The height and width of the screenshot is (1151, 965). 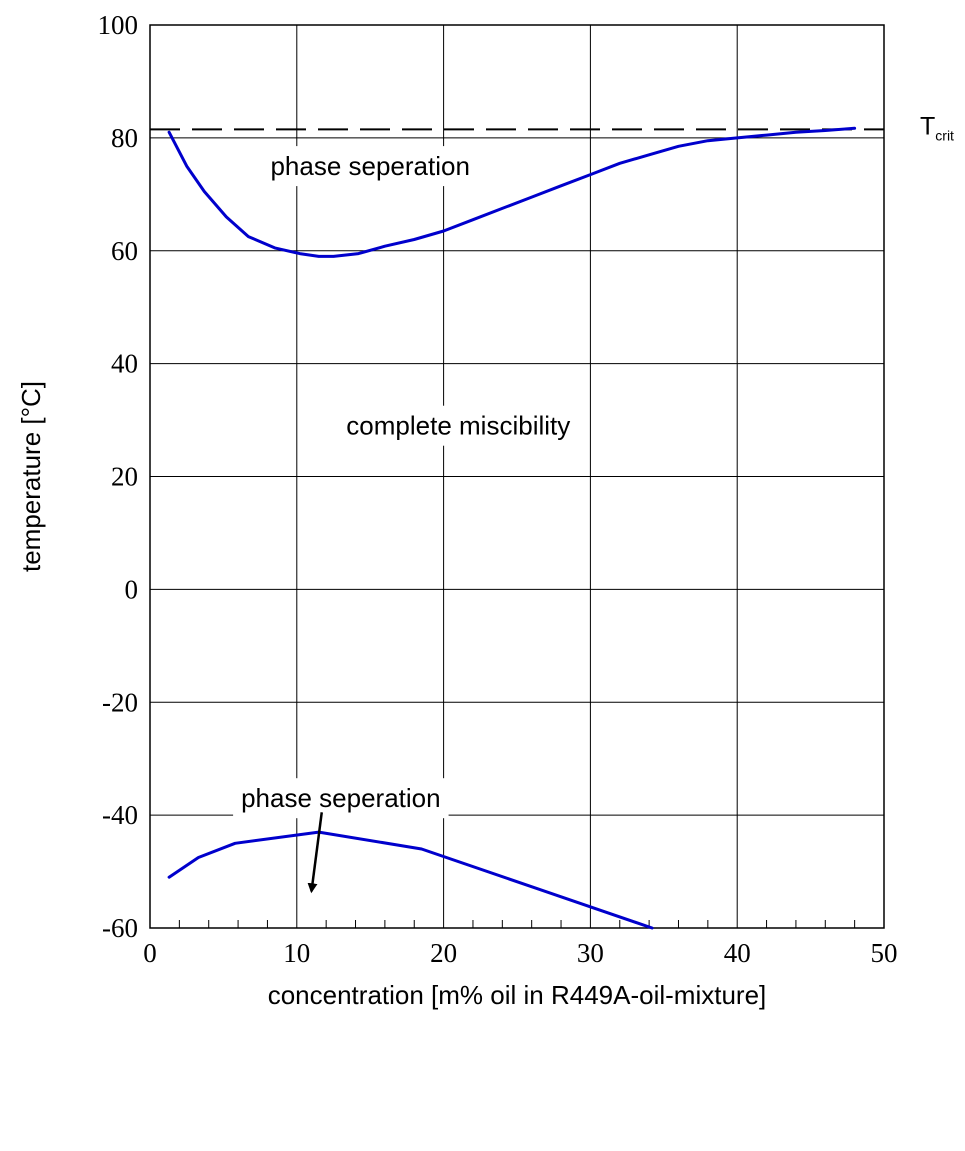 What do you see at coordinates (150, 953) in the screenshot?
I see `x-tick-label: 0` at bounding box center [150, 953].